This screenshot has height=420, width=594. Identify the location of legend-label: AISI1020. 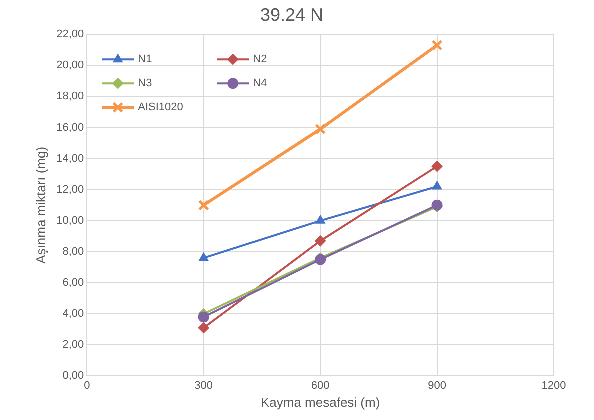
(161, 108).